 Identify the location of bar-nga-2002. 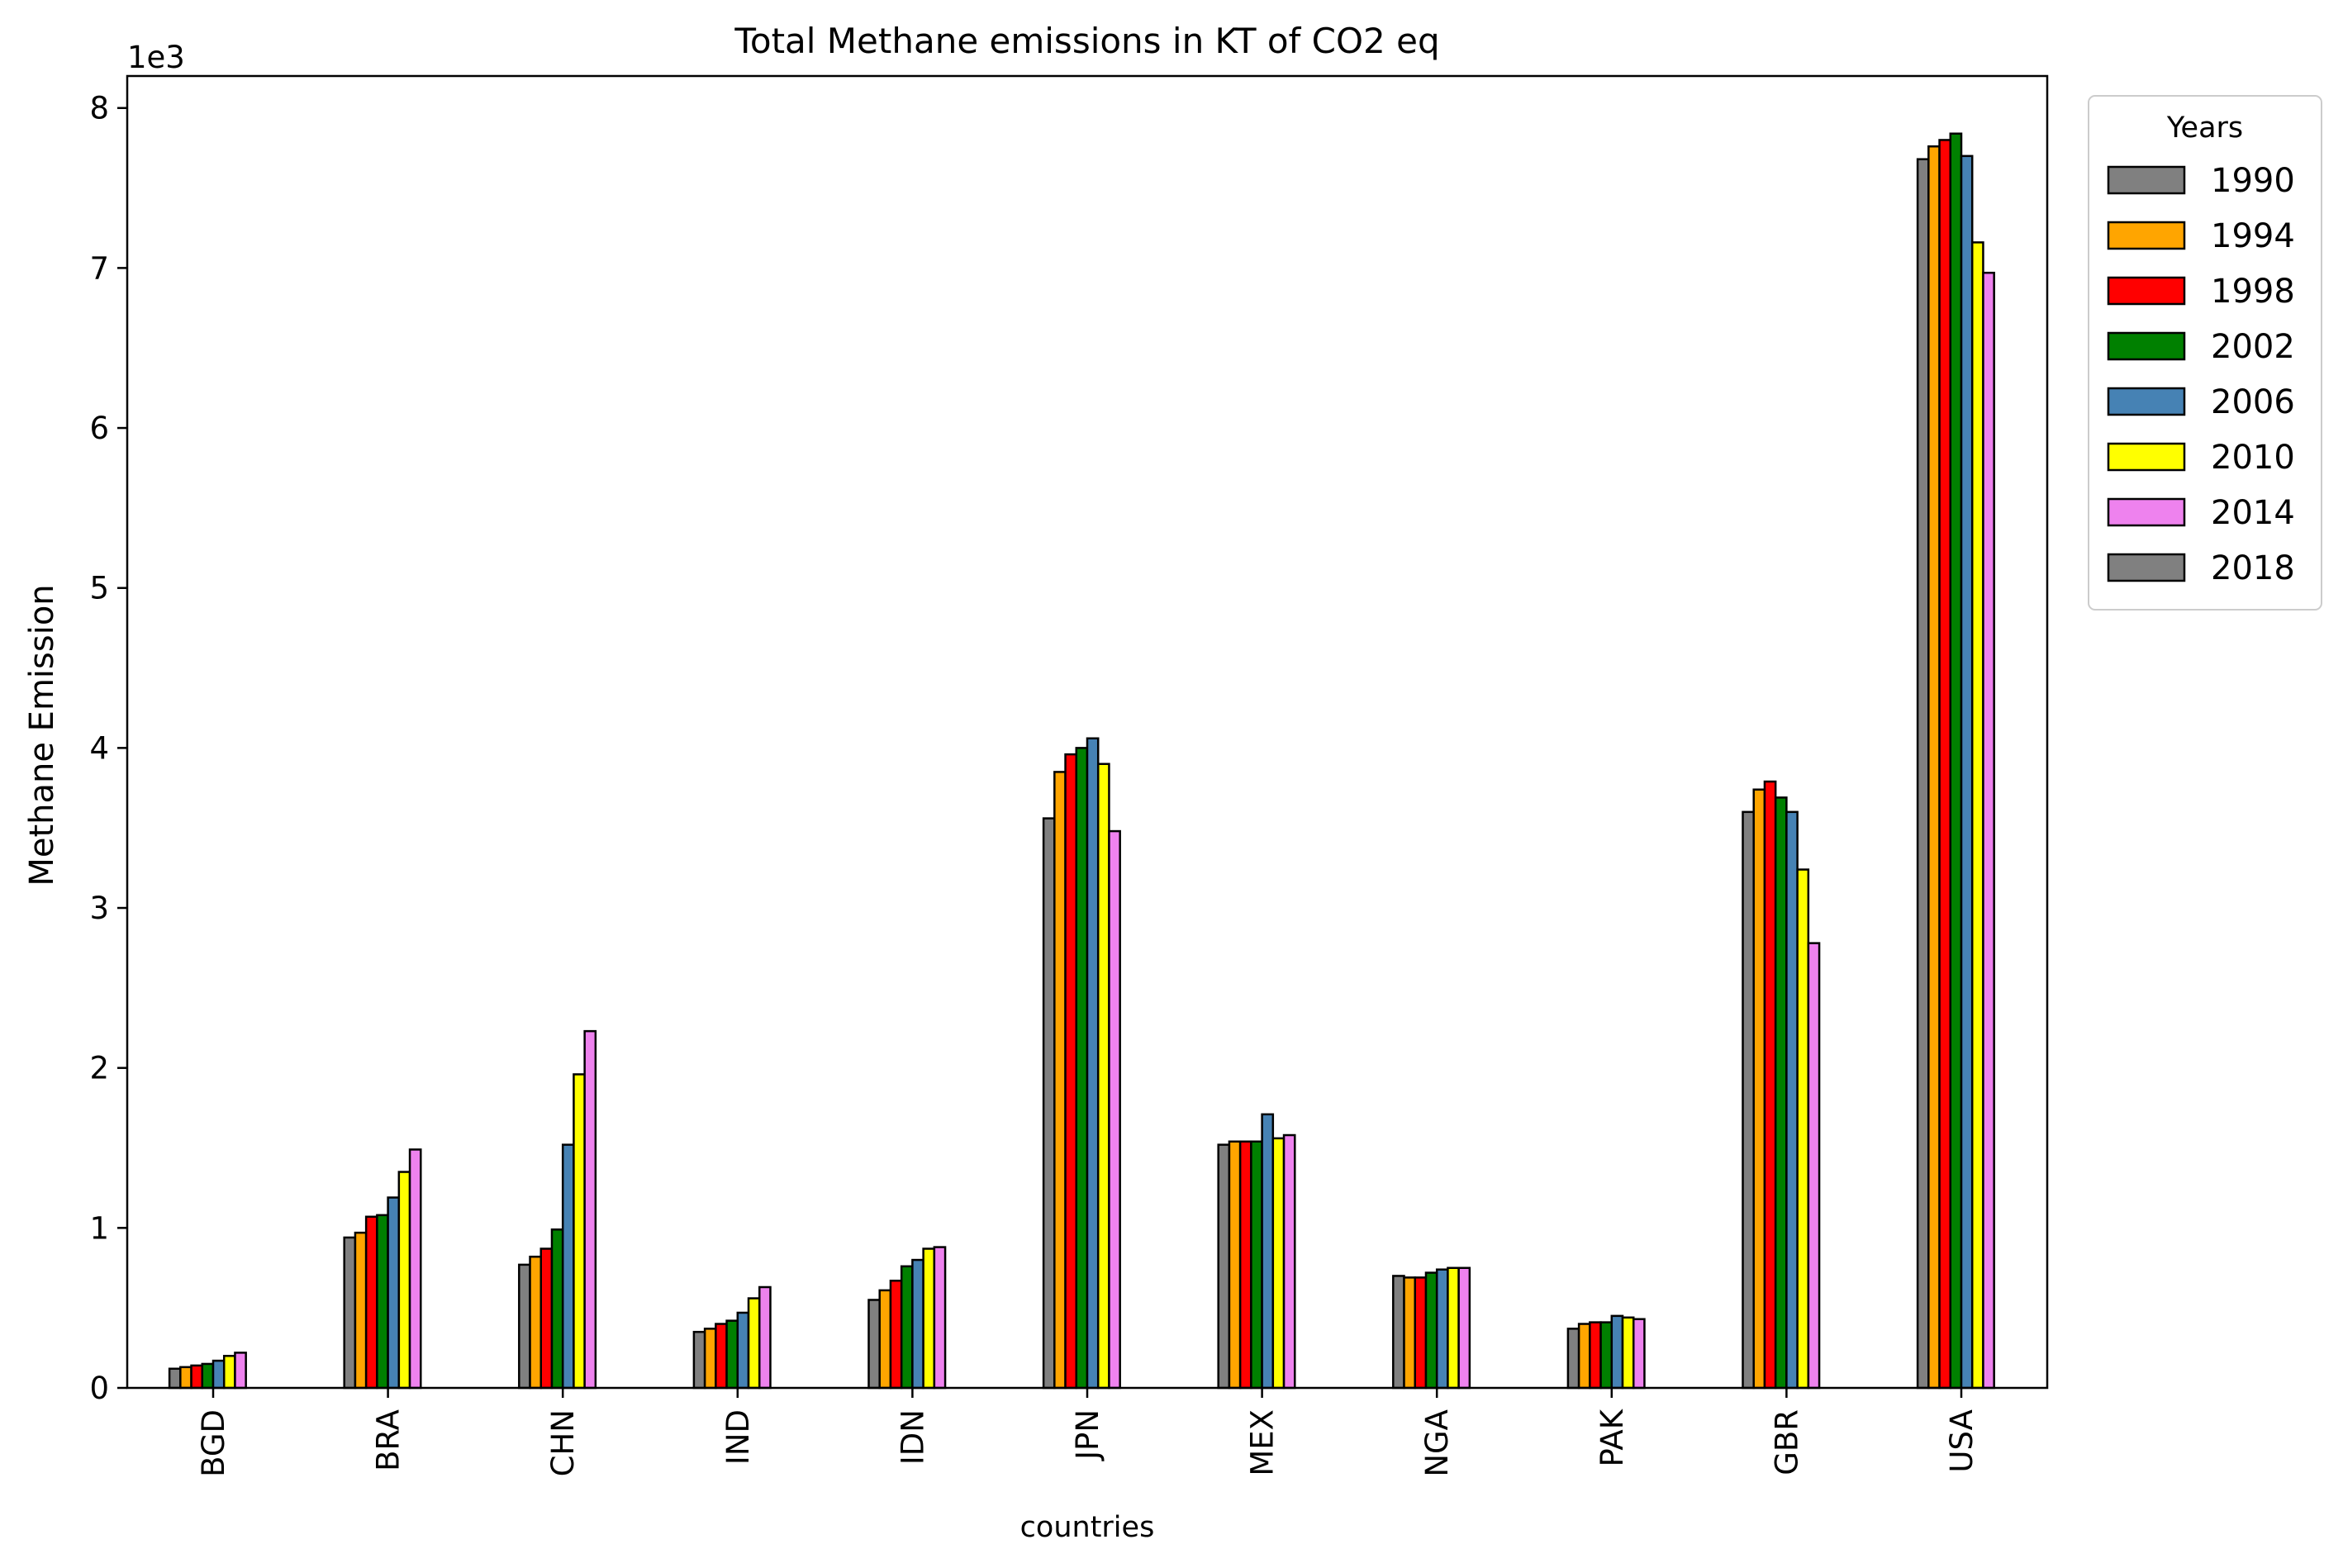
(1431, 1330).